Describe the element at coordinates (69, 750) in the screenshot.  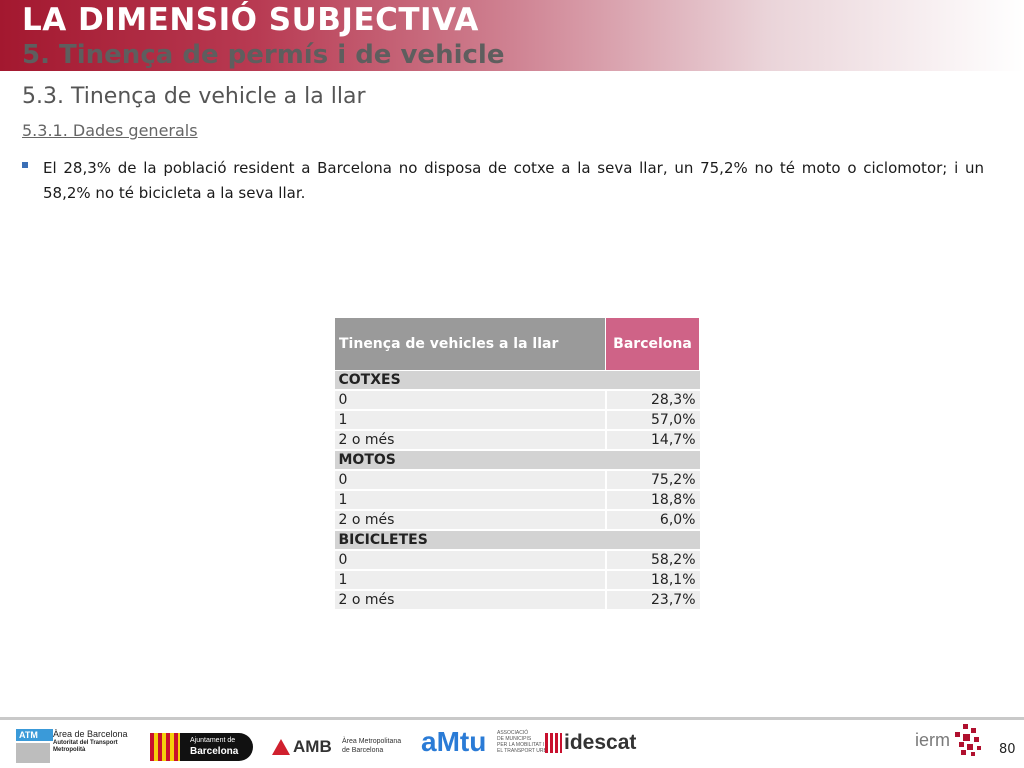
I see `atm-line3: Metropolità` at that location.